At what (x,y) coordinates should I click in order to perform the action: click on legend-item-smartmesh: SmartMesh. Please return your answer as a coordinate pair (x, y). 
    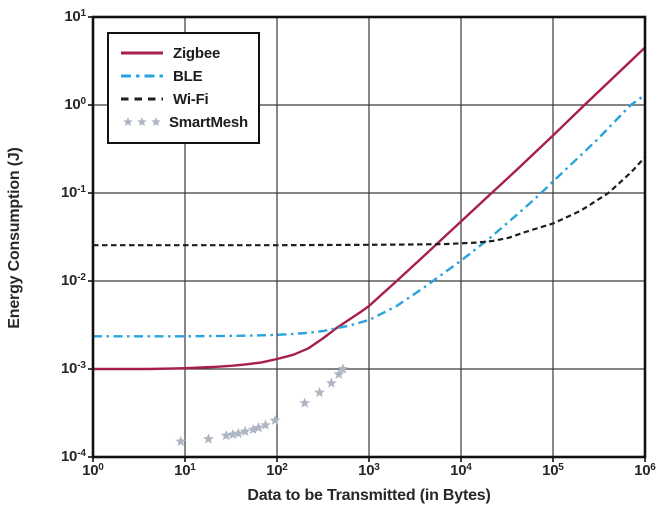
    Looking at the image, I should click on (184, 122).